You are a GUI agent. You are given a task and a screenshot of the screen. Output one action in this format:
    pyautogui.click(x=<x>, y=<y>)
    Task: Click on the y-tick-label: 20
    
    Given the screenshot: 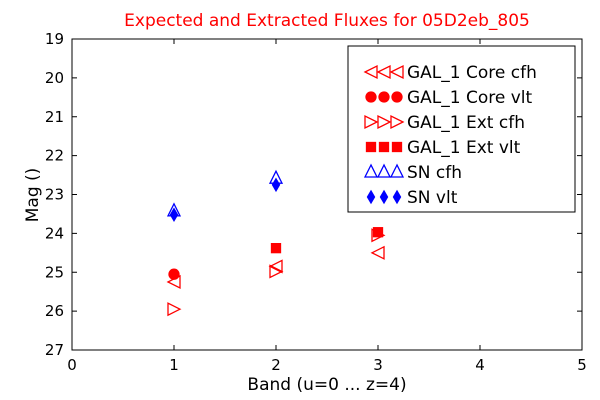 What is the action you would take?
    pyautogui.click(x=54, y=78)
    